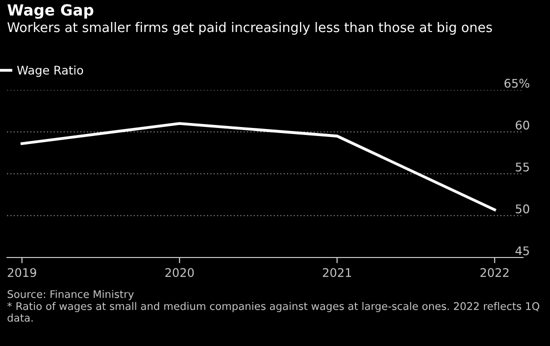 The image size is (550, 346). I want to click on x-tick-label: 2022, so click(494, 273).